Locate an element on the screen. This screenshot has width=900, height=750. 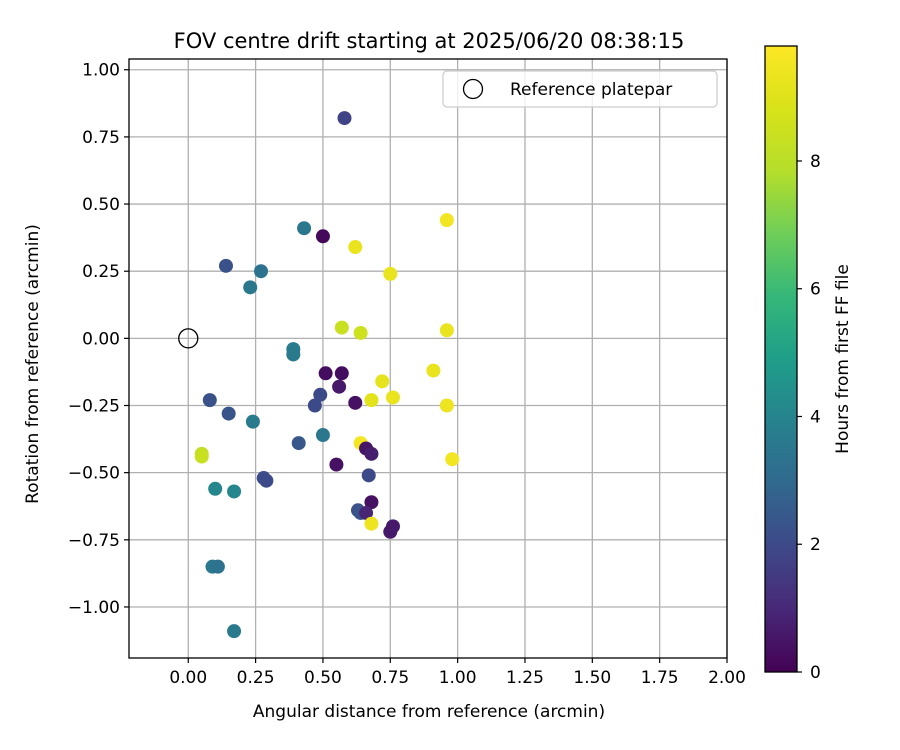
x-tick-label: 0.25 is located at coordinates (256, 678).